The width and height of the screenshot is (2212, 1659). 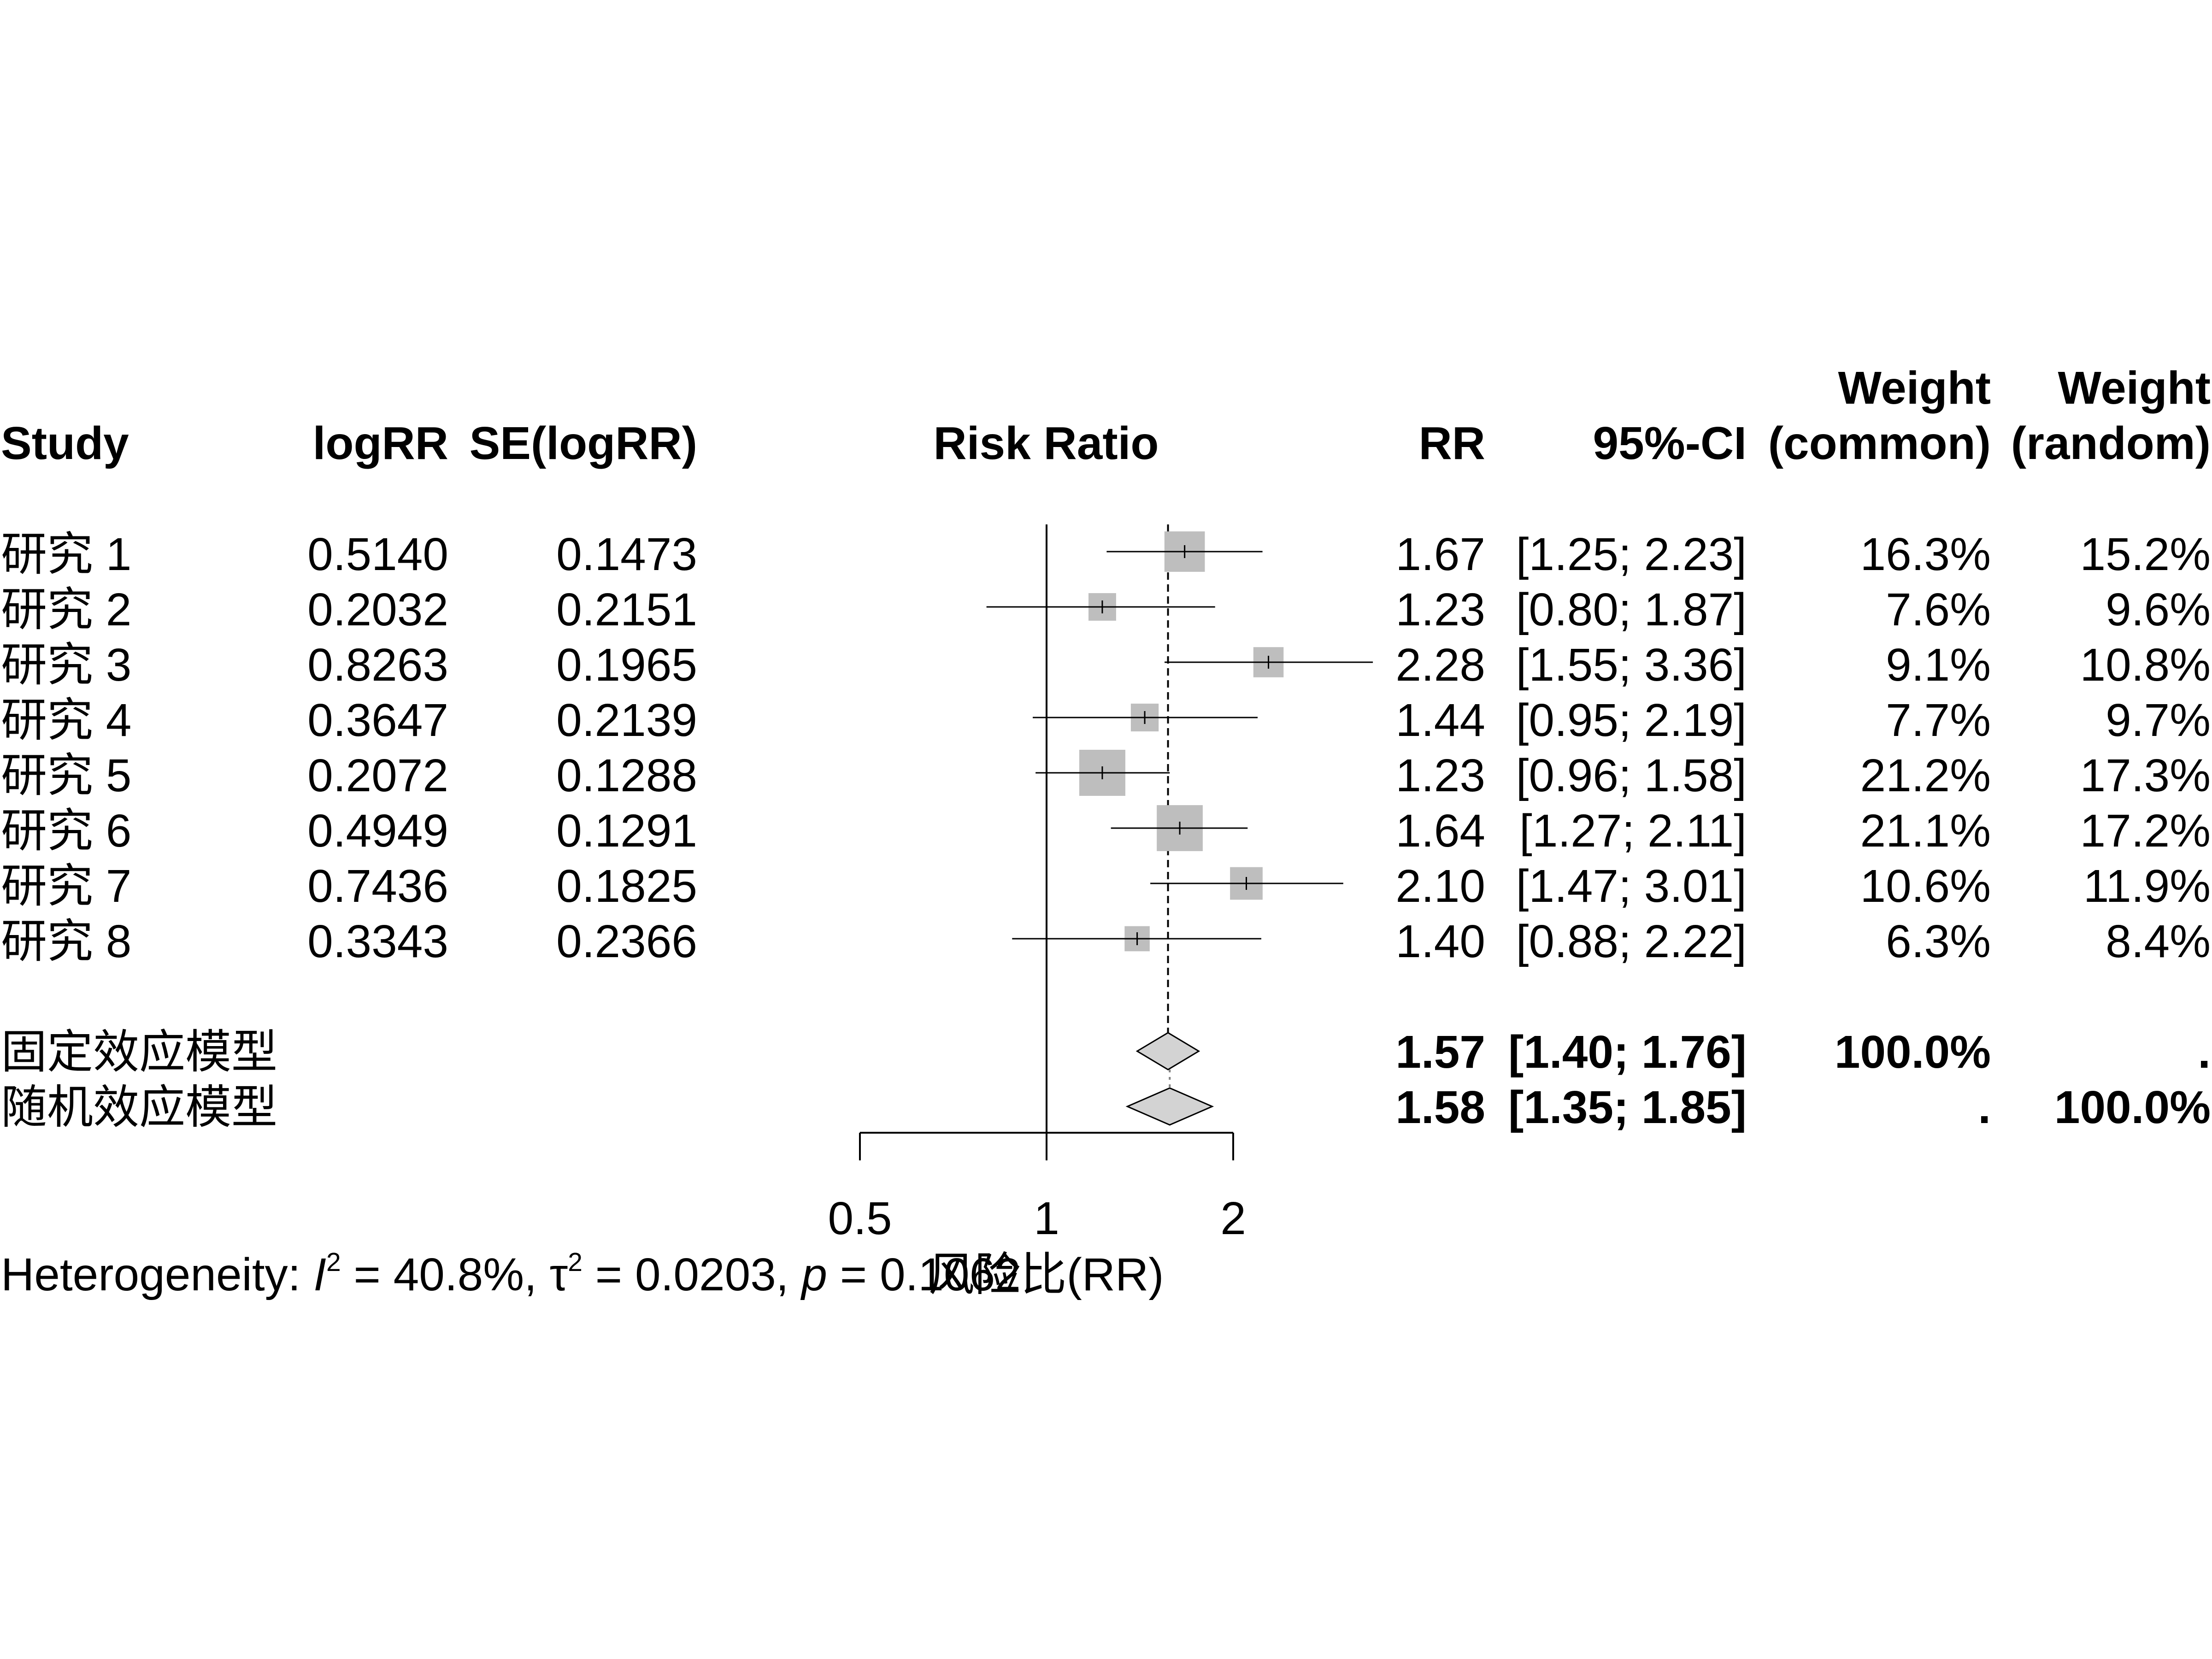 What do you see at coordinates (1631, 720) in the screenshot?
I see `study-ci: [0.95; 2.19]` at bounding box center [1631, 720].